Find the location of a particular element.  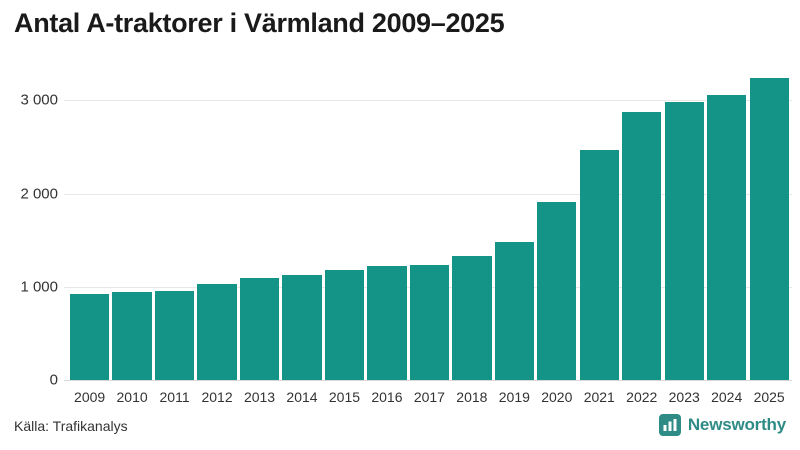

chart-title: Antal A-traktorer i Värmland 2009–2025 is located at coordinates (259, 23).